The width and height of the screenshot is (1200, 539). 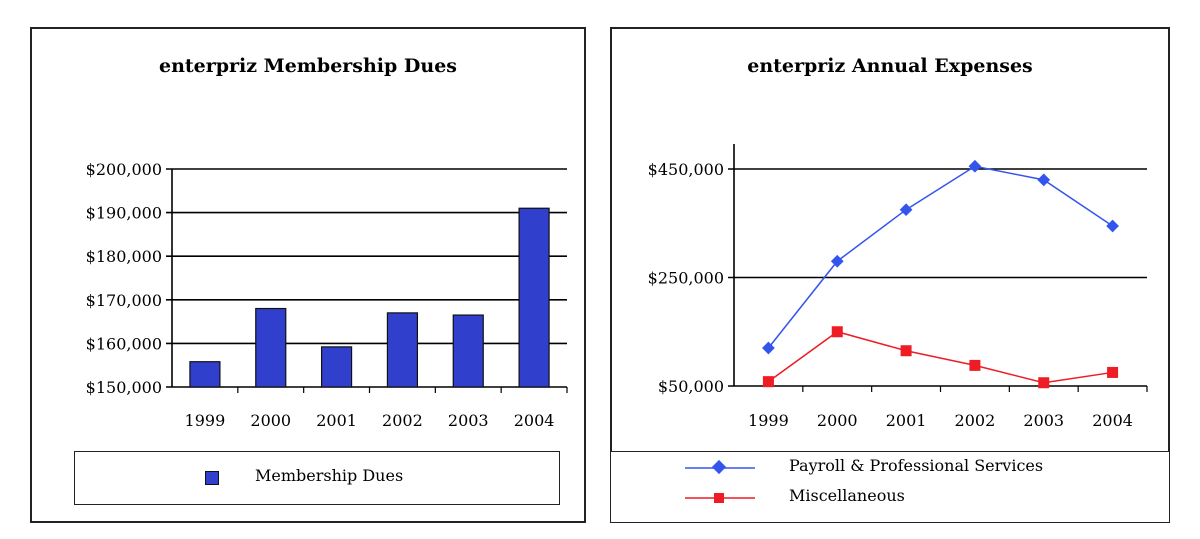 What do you see at coordinates (720, 481) in the screenshot?
I see `legend-markers` at bounding box center [720, 481].